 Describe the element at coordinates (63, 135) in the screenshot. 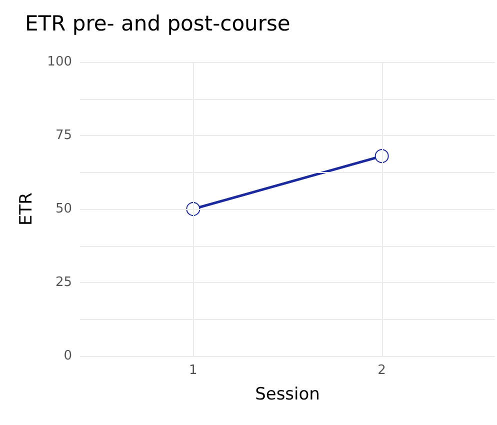

I see `y-tick-label: 75` at that location.